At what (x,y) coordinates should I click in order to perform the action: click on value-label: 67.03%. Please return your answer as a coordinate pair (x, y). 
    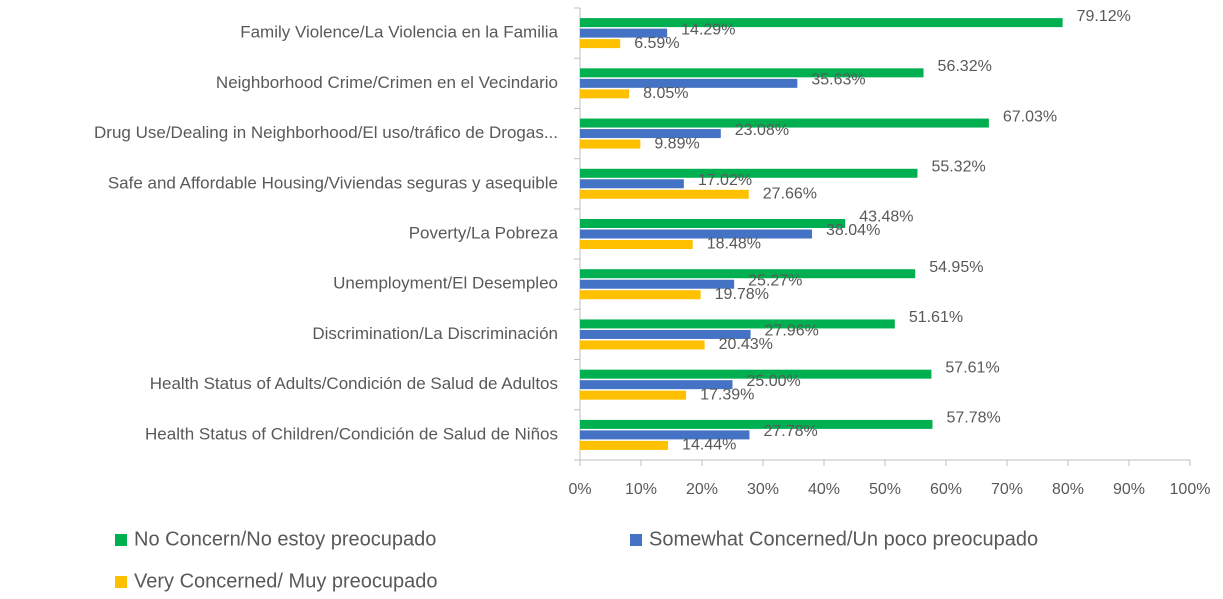
    Looking at the image, I should click on (1030, 116).